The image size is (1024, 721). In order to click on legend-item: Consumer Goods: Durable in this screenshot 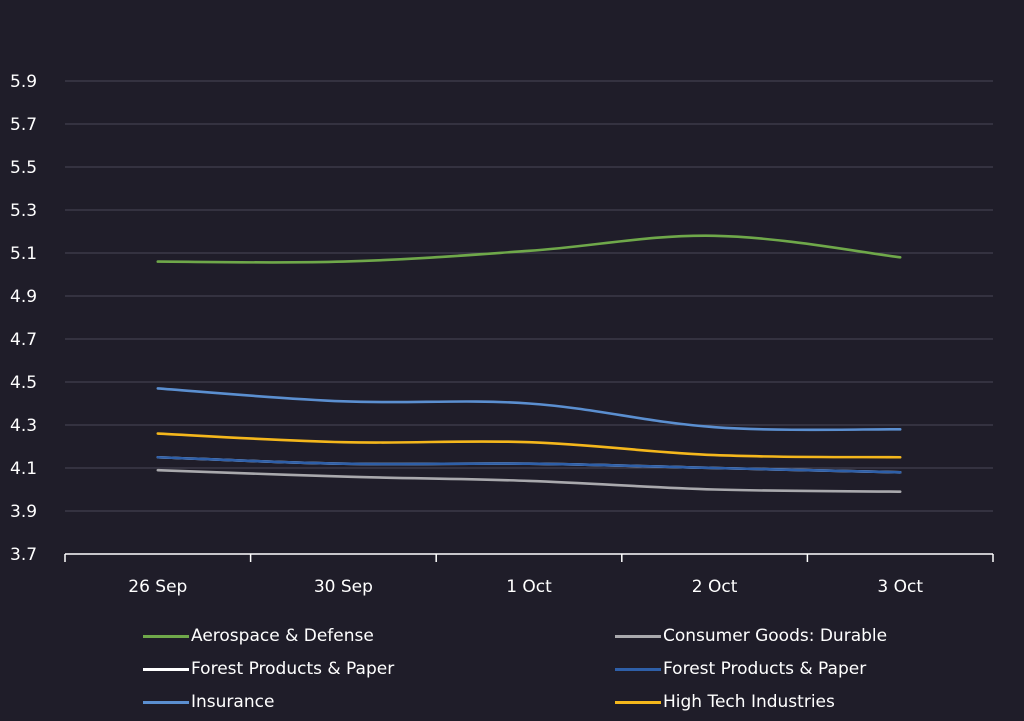, I will do `click(751, 636)`.